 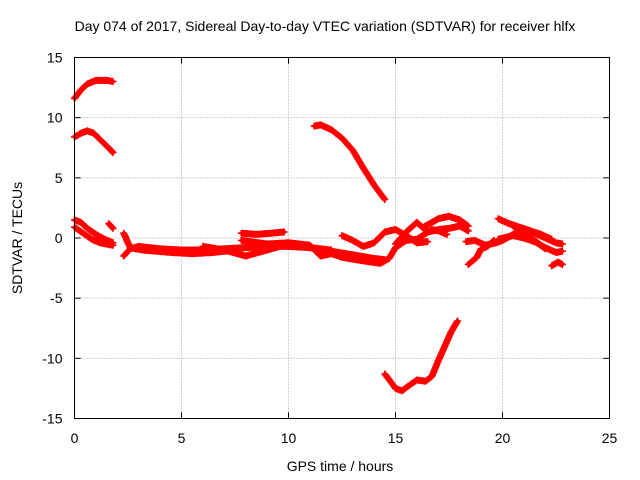 What do you see at coordinates (59, 238) in the screenshot?
I see `y-tick-label: 0` at bounding box center [59, 238].